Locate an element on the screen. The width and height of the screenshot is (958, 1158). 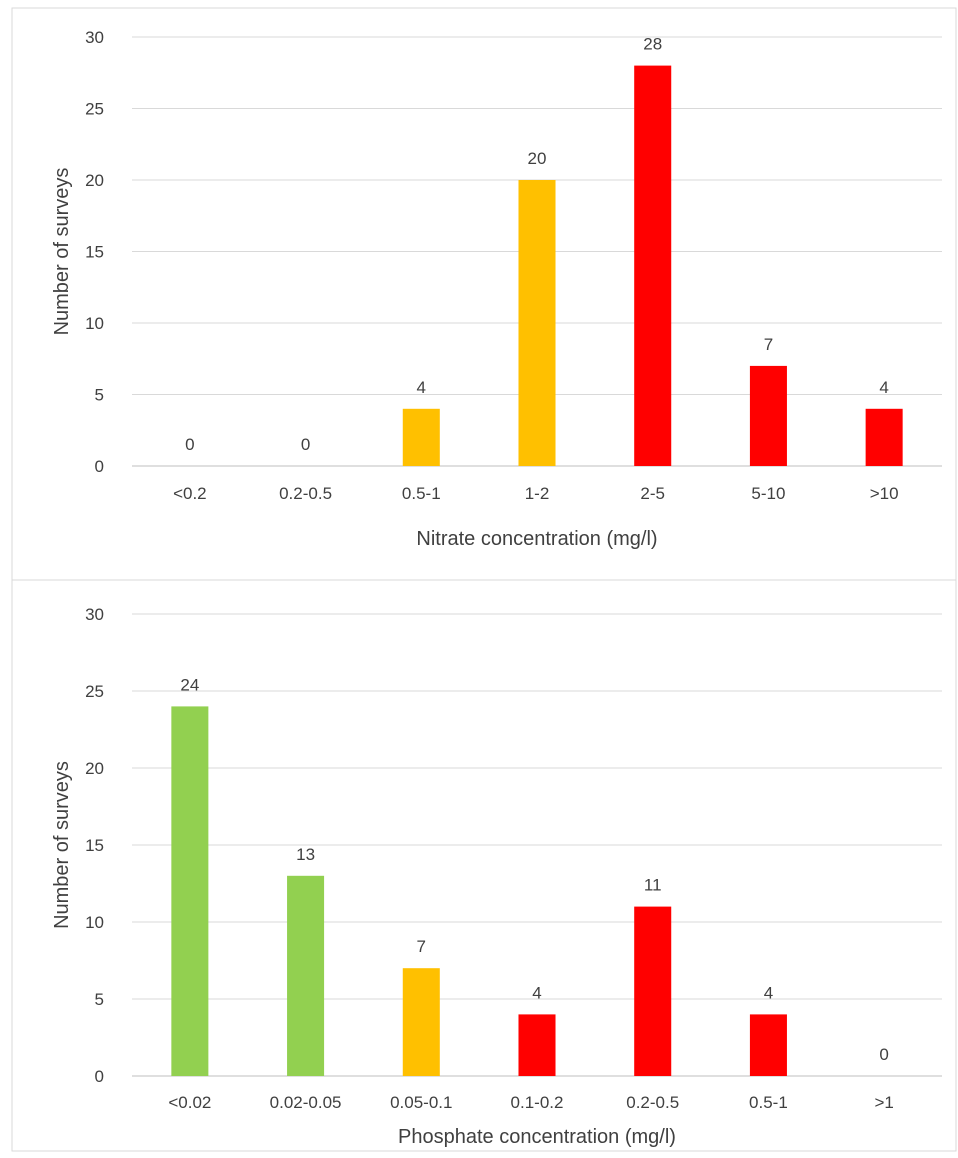
nitrate-y-tick-label: 15 is located at coordinates (94, 252).